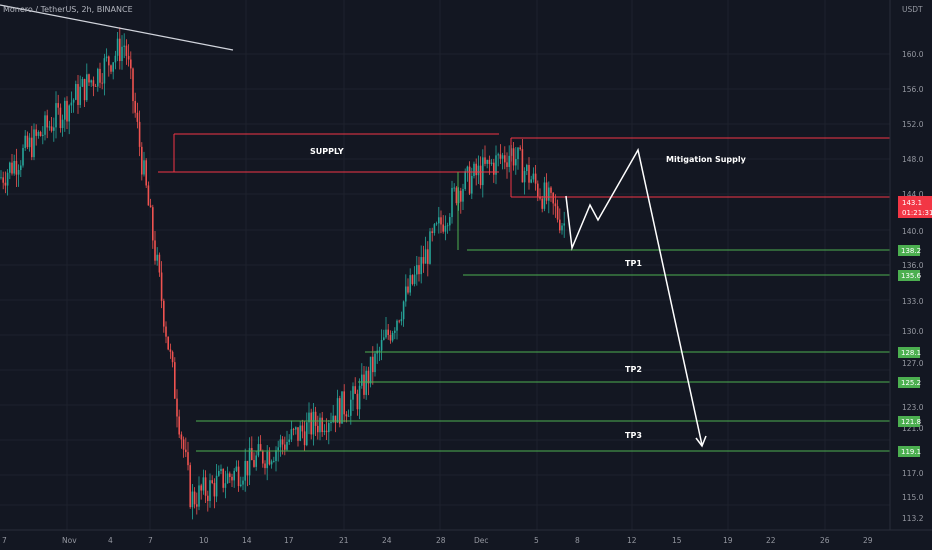 The width and height of the screenshot is (932, 550). What do you see at coordinates (700, 167) in the screenshot?
I see `mitigation-supply-zone` at bounding box center [700, 167].